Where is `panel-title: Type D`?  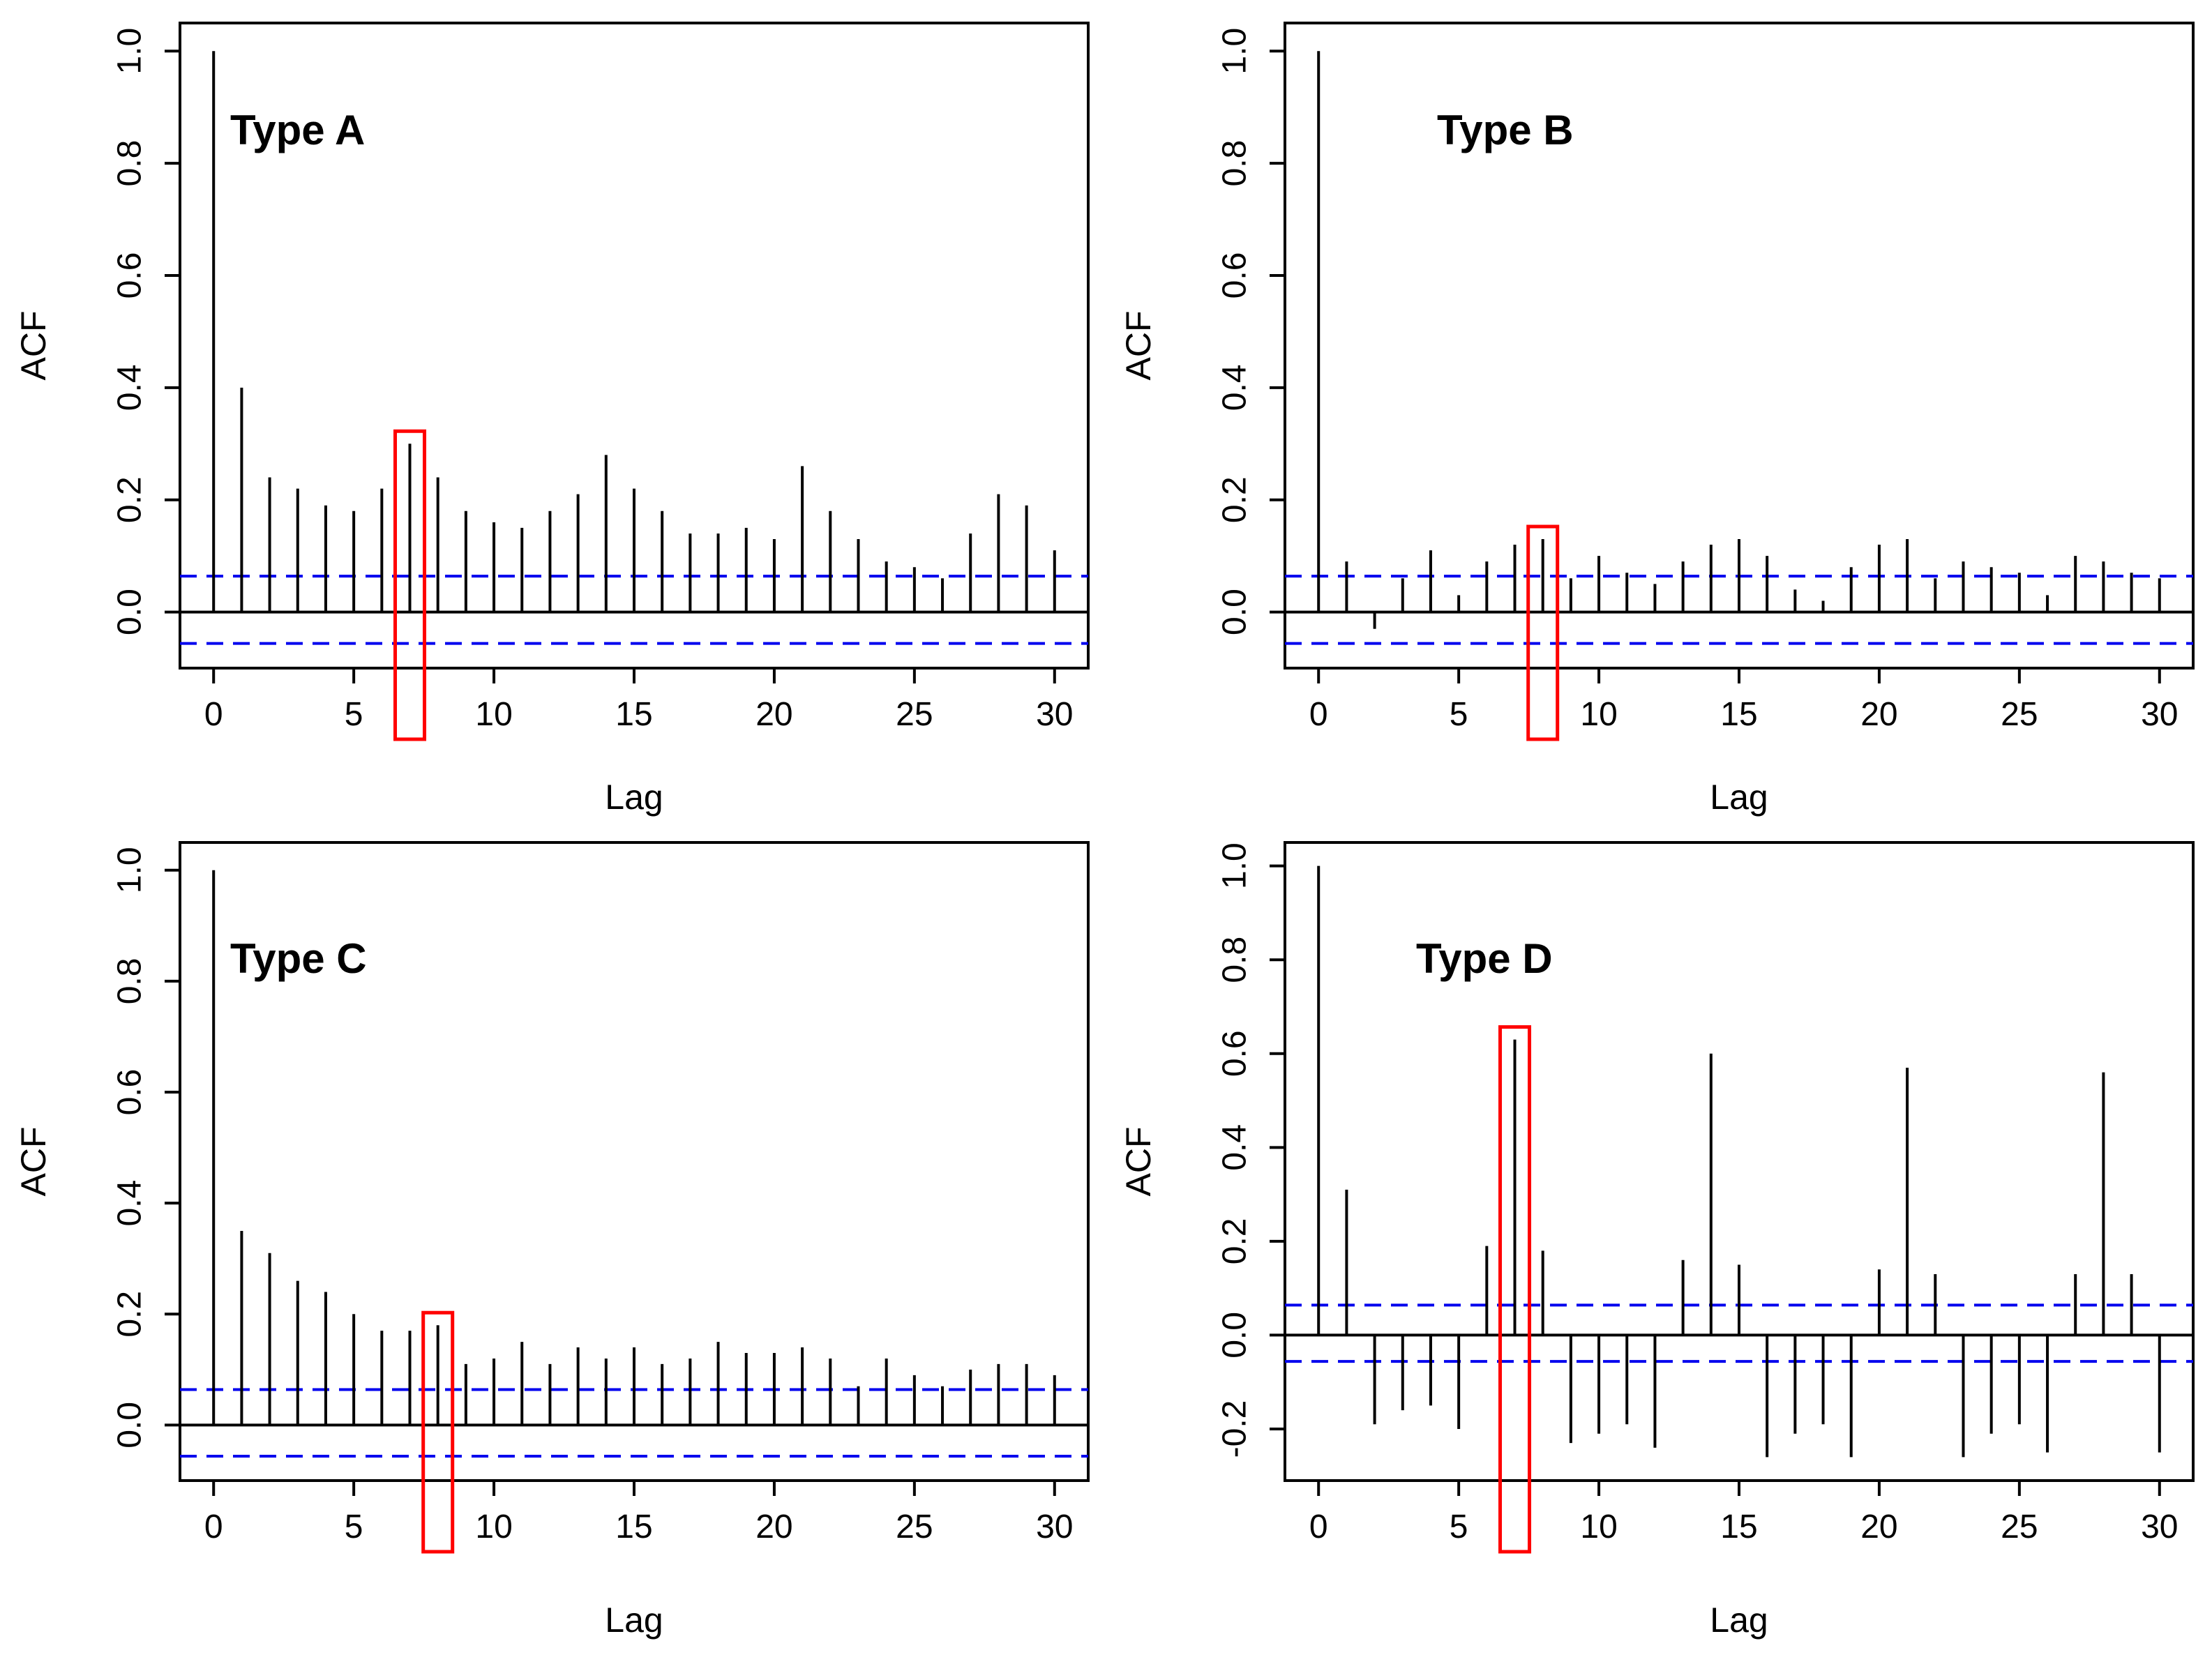 panel-title: Type D is located at coordinates (1484, 958).